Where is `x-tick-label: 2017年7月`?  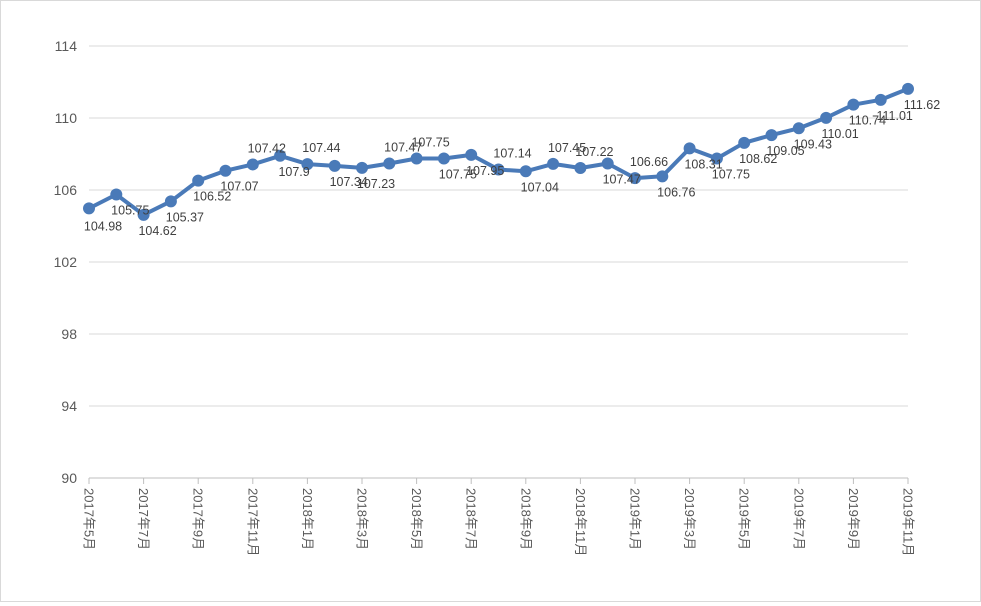
x-tick-label: 2017年7月 is located at coordinates (143, 519).